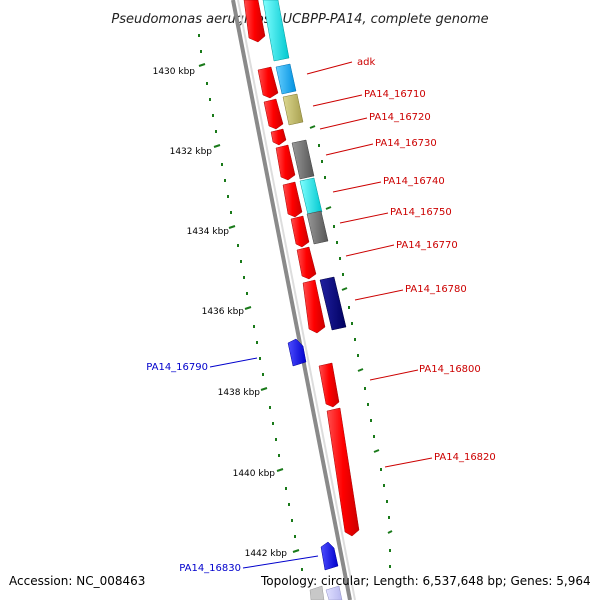  Describe the element at coordinates (366, 62) in the screenshot. I see `gene-label-adk: adk` at that location.